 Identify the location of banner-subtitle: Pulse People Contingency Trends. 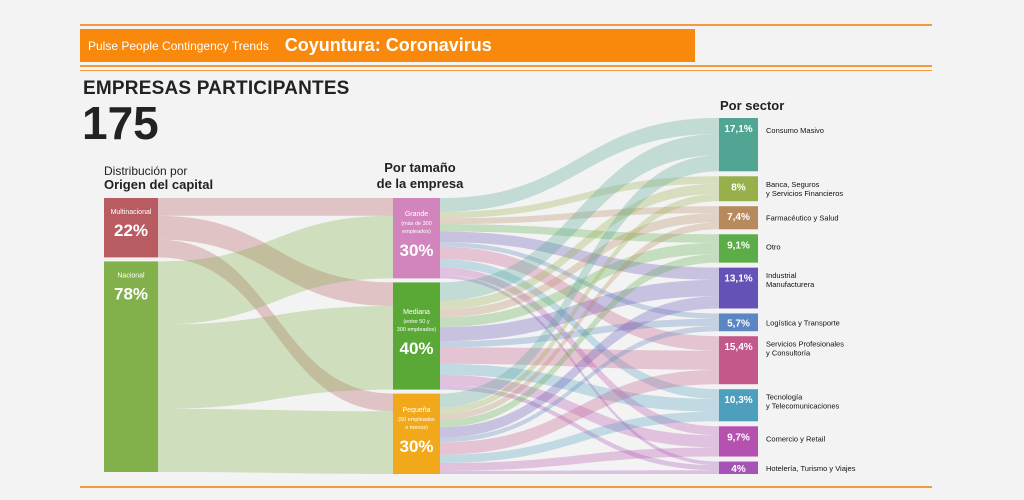
(178, 45).